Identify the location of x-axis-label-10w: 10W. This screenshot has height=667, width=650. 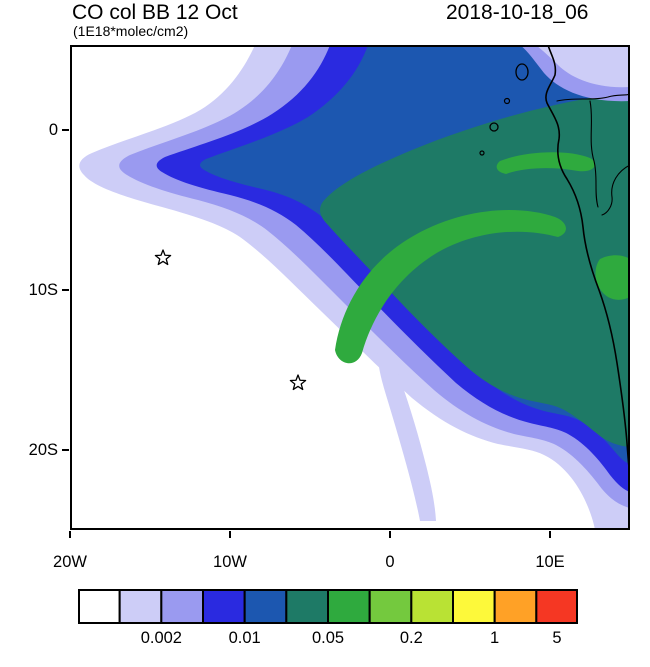
(230, 562).